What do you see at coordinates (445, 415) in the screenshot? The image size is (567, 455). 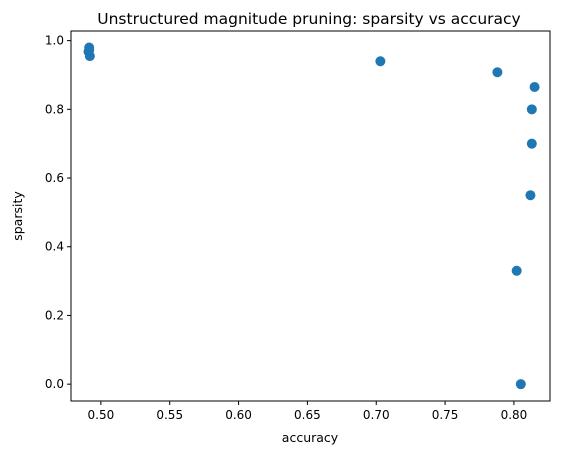 I see `x-tick-label: 0.75` at bounding box center [445, 415].